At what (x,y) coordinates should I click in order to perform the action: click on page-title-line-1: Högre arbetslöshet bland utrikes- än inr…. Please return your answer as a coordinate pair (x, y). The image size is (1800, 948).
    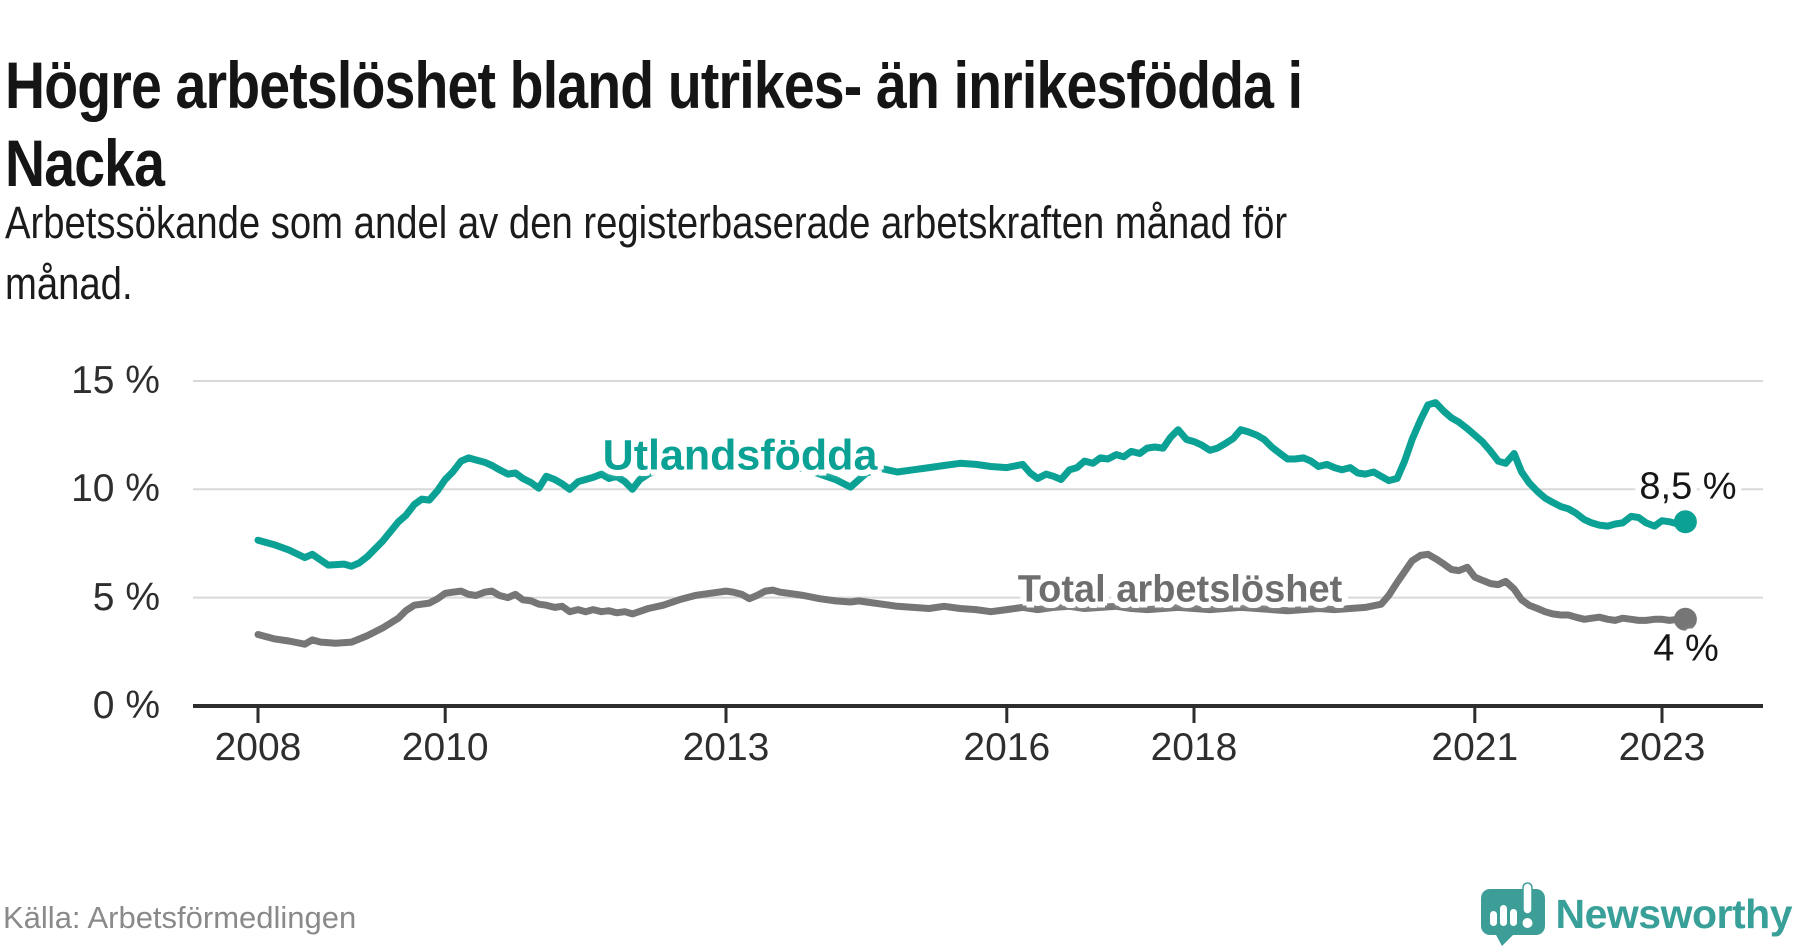
    Looking at the image, I should click on (654, 85).